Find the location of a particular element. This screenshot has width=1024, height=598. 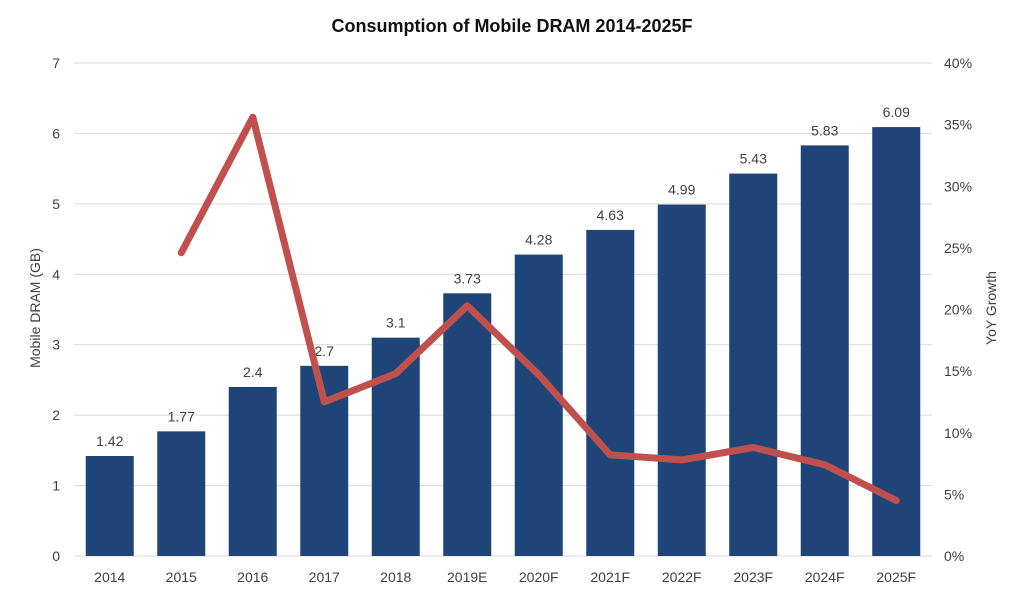

bar-data-label: 1.77 is located at coordinates (181, 416).